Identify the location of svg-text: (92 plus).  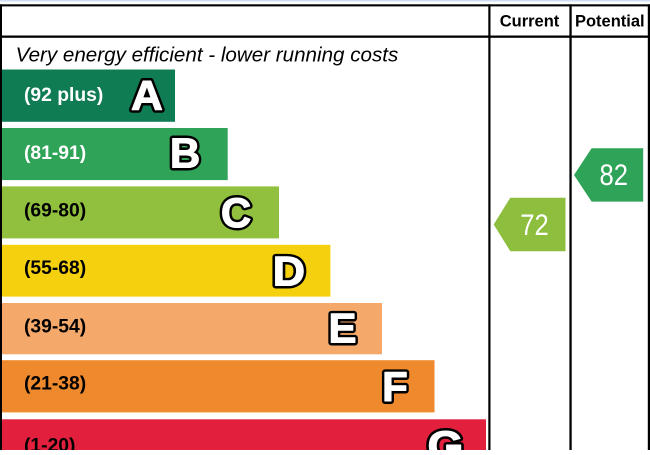
(63, 95).